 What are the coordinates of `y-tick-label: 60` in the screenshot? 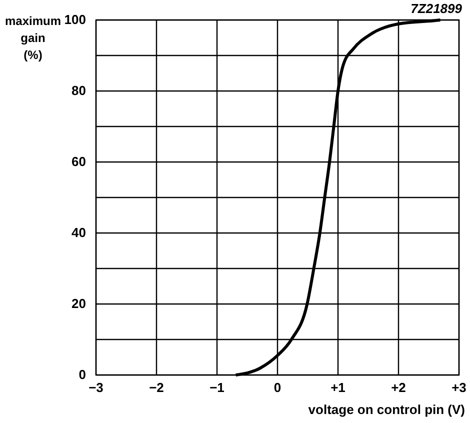 It's located at (79, 162).